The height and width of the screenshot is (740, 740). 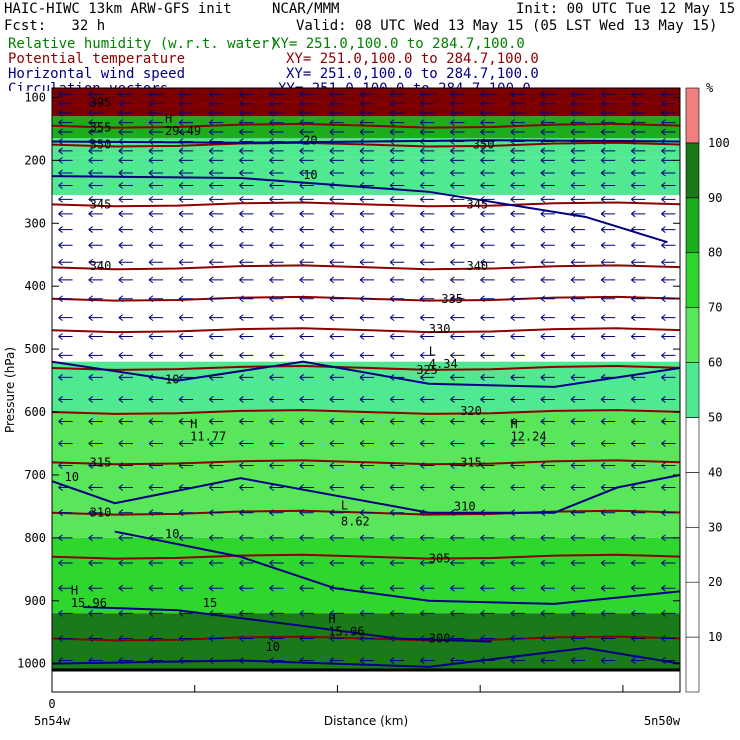 What do you see at coordinates (118, 9) in the screenshot?
I see `model-title: HAIC-HIWC 13km ARW-GFS init` at bounding box center [118, 9].